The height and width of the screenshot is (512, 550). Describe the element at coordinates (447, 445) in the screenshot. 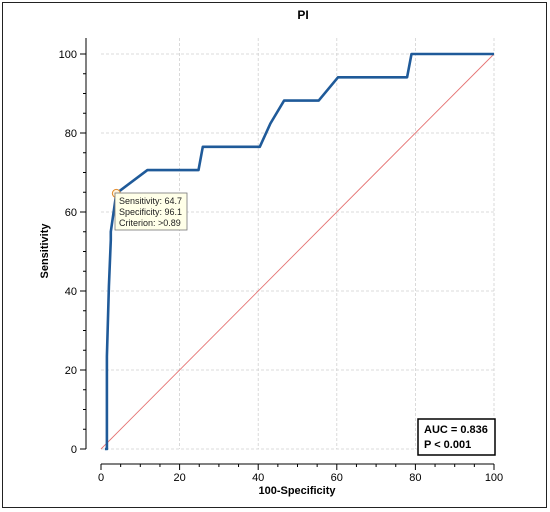

I see `p-value: P < 0.001` at that location.